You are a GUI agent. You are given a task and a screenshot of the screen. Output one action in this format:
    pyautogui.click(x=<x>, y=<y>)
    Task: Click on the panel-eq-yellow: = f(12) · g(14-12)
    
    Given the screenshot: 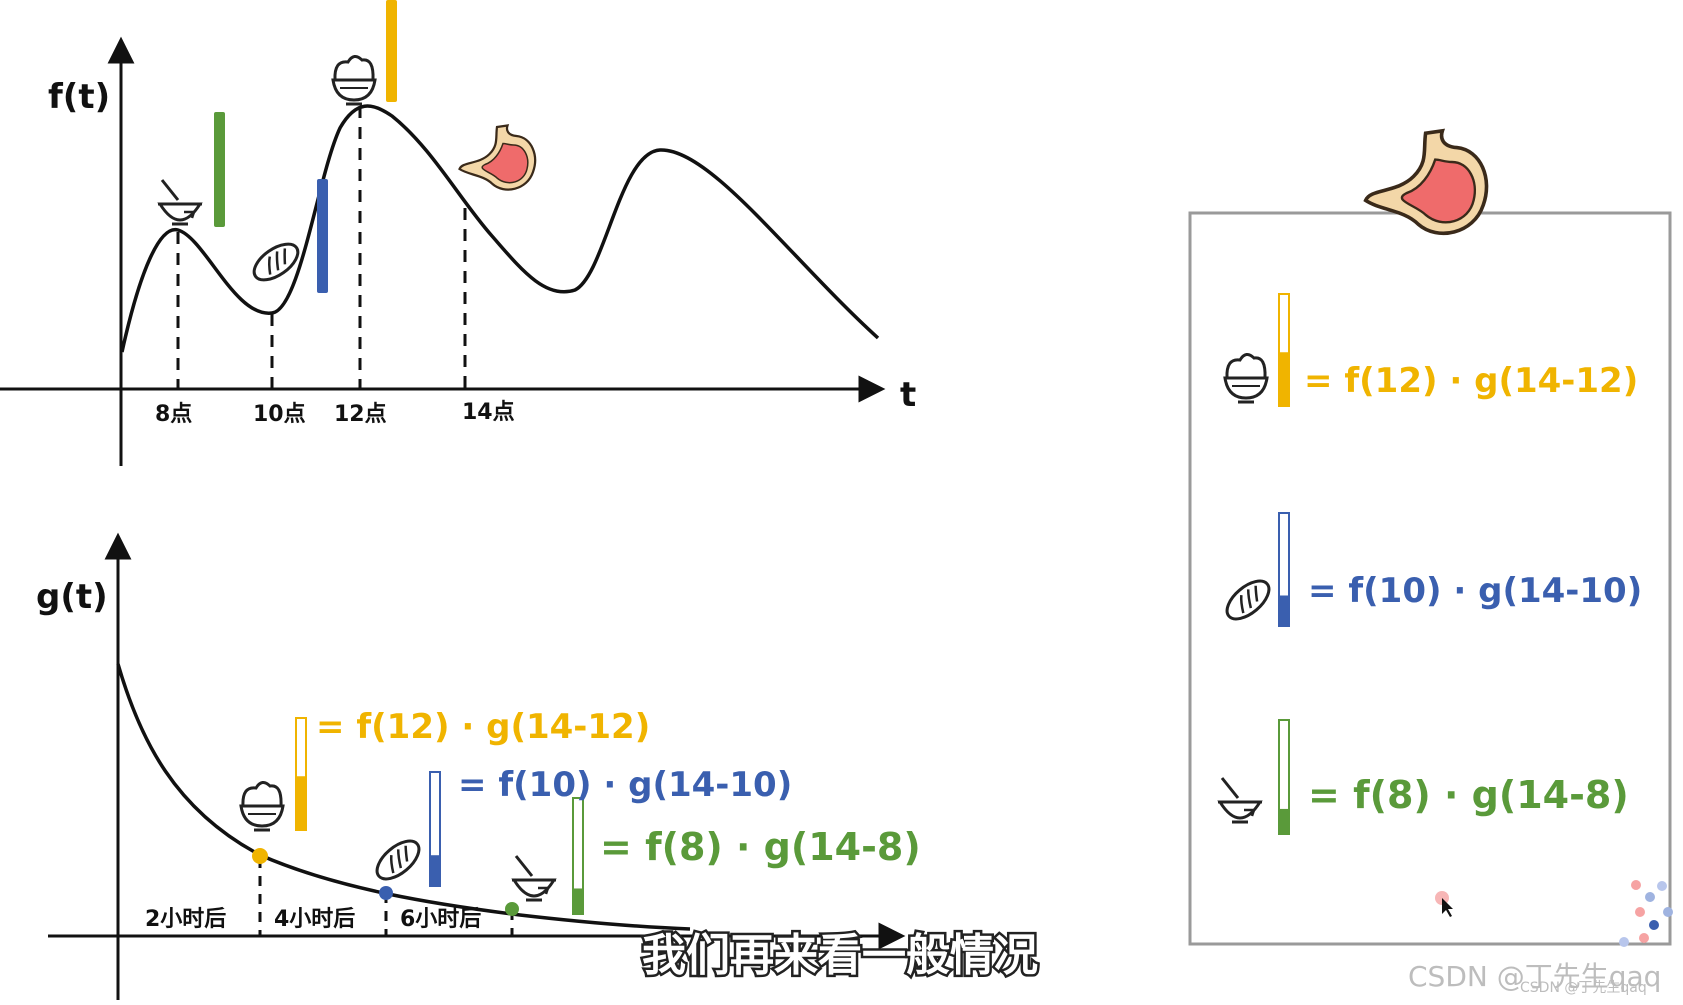 What is the action you would take?
    pyautogui.click(x=1471, y=381)
    